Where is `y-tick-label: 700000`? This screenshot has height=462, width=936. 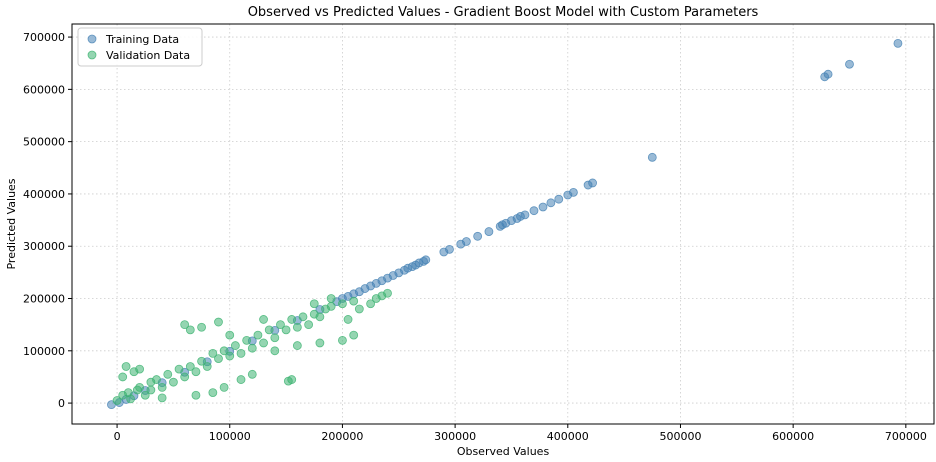 y-tick-label: 700000 is located at coordinates (44, 37).